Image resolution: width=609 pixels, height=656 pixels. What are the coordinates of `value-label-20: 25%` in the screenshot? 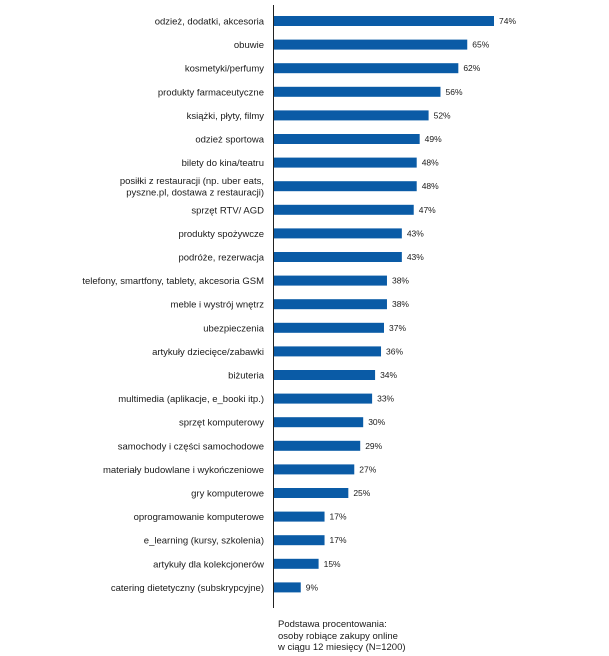 It's located at (361, 493).